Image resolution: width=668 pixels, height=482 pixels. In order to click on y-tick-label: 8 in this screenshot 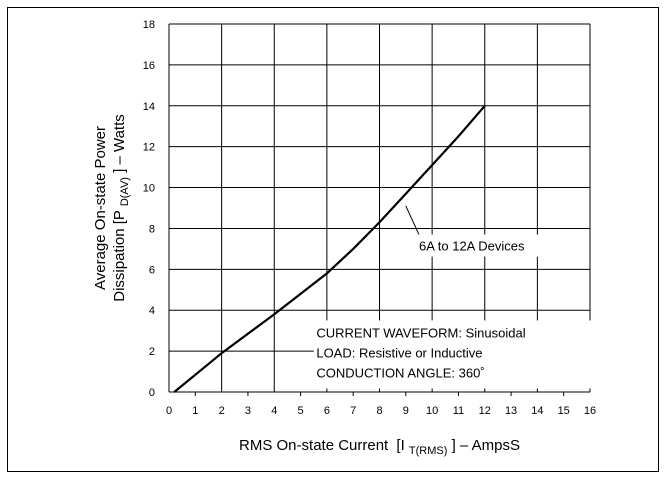, I will do `click(152, 229)`.